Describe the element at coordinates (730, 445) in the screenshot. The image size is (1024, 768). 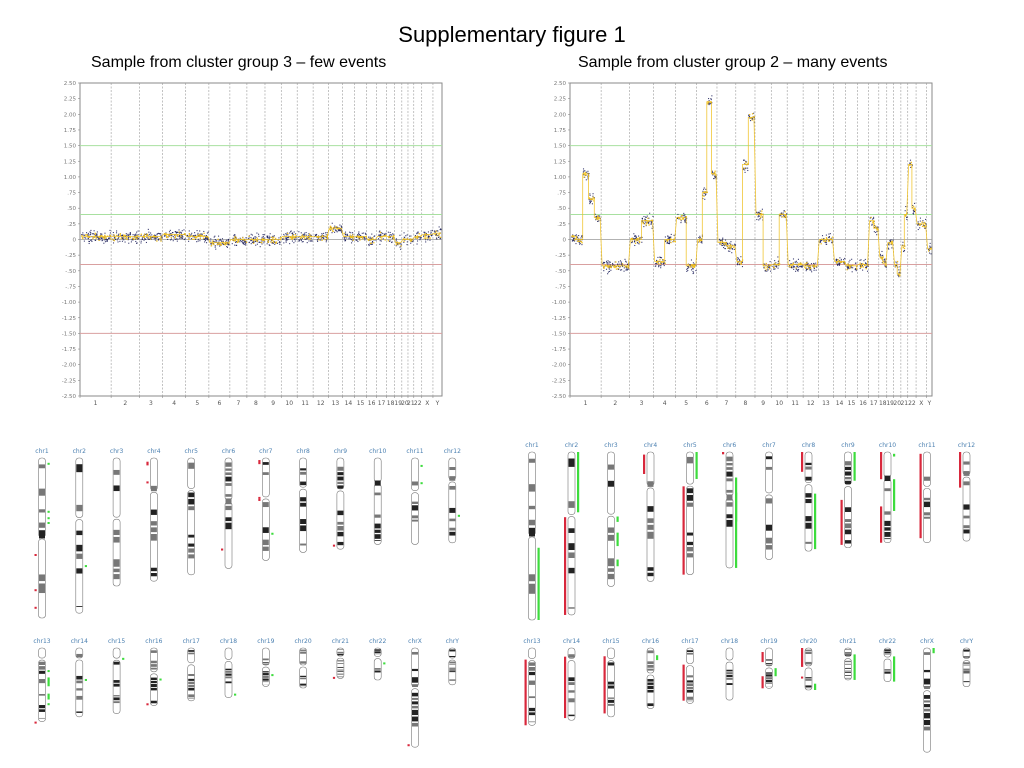
I see `chromosome-label: chr6` at that location.